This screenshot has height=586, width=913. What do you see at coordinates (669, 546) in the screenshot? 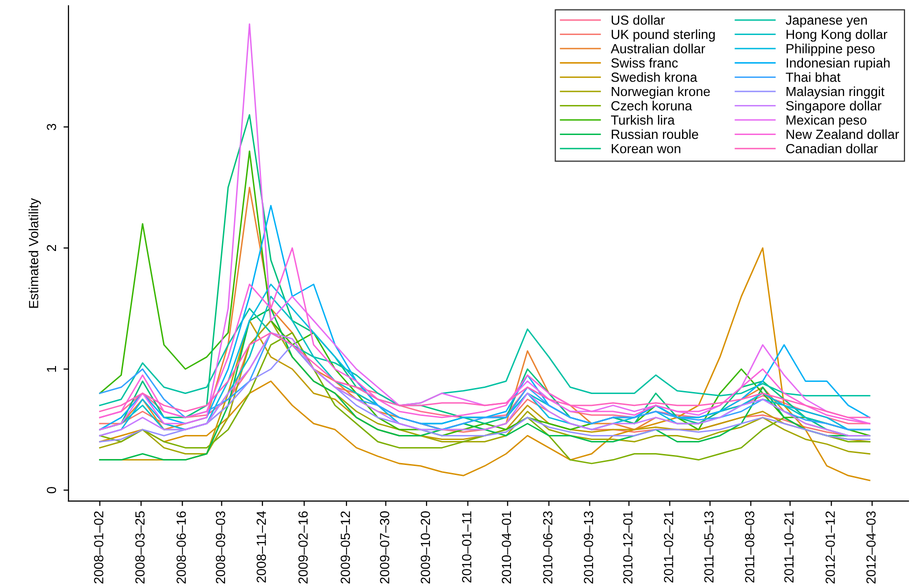
I see `x-tick-label: 2011–02–21` at bounding box center [669, 546].